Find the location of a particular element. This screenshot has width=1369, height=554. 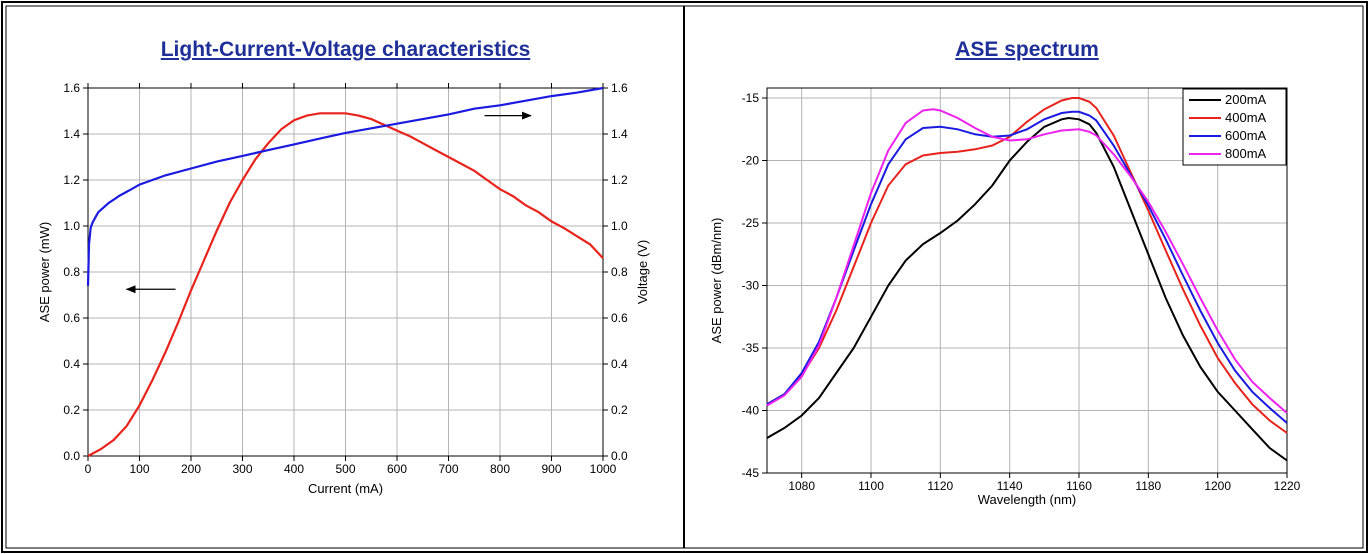

y2-tick-label: 0.2 is located at coordinates (619, 410).